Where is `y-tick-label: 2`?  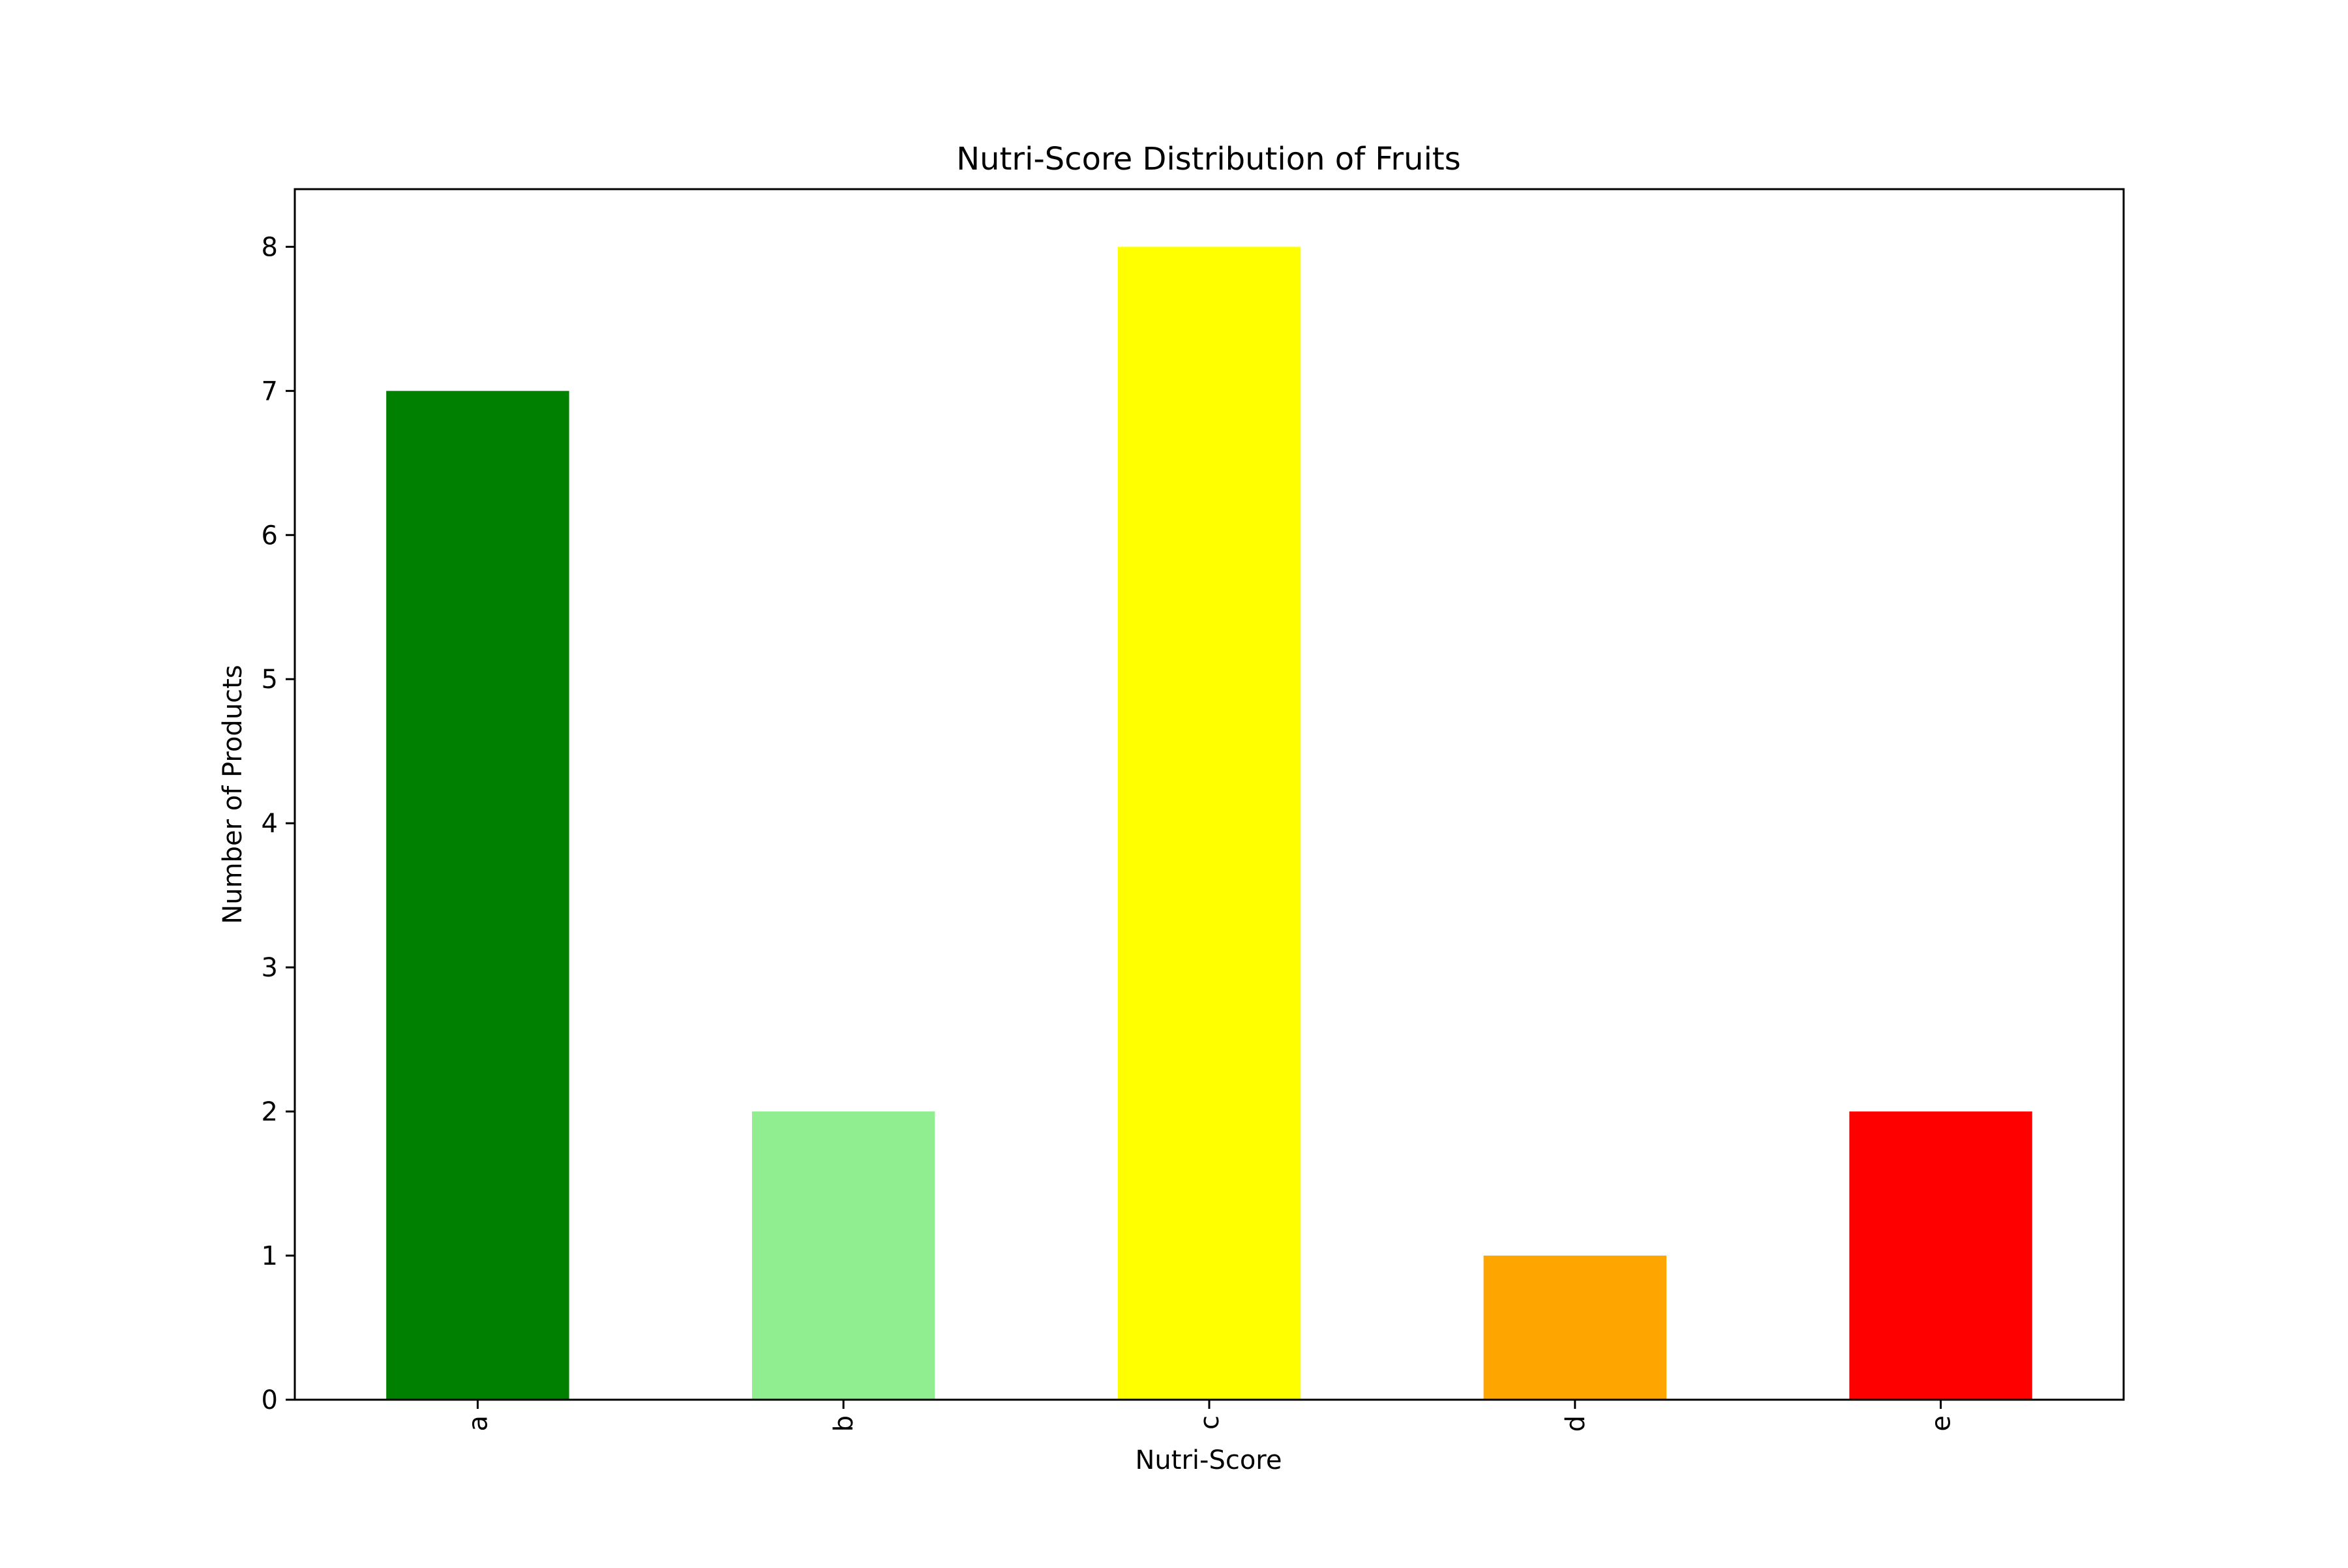
y-tick-label: 2 is located at coordinates (270, 1112).